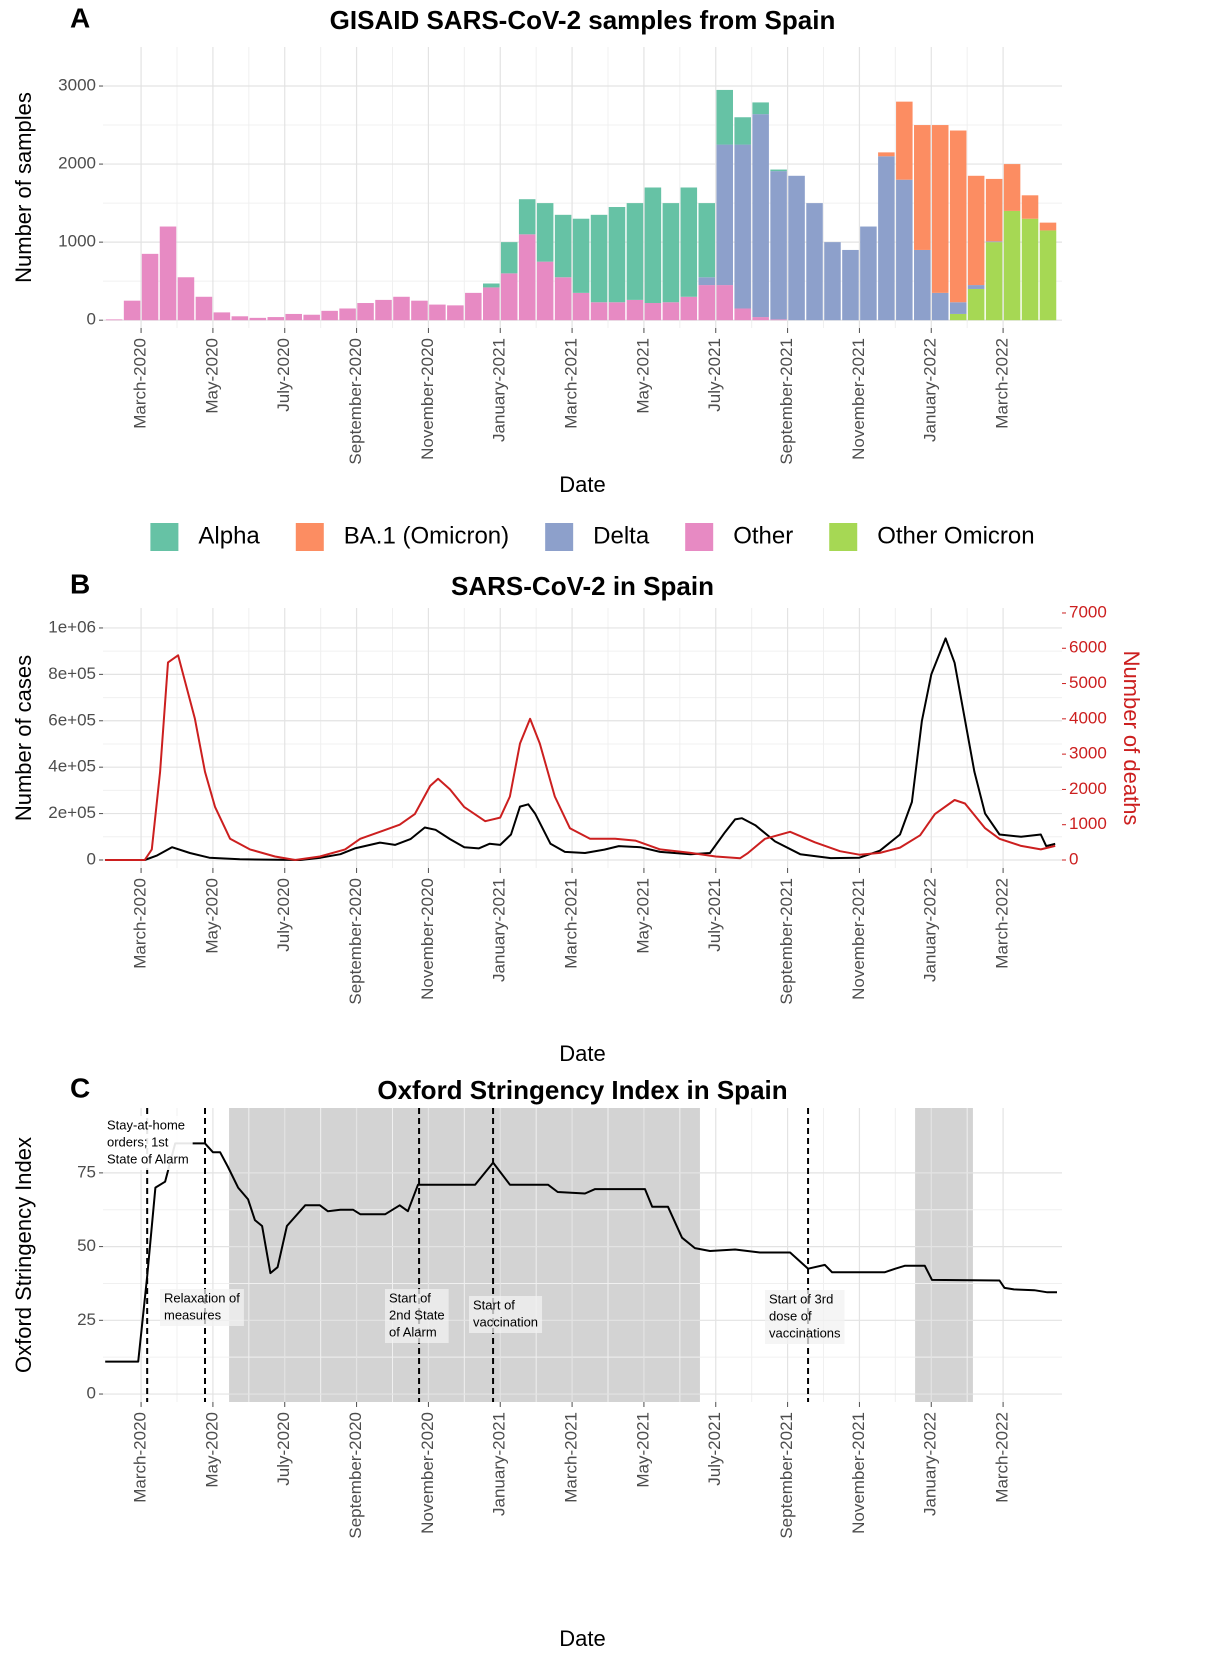 The image size is (1205, 1654). I want to click on y-tick-label: 1e+06, so click(72, 626).